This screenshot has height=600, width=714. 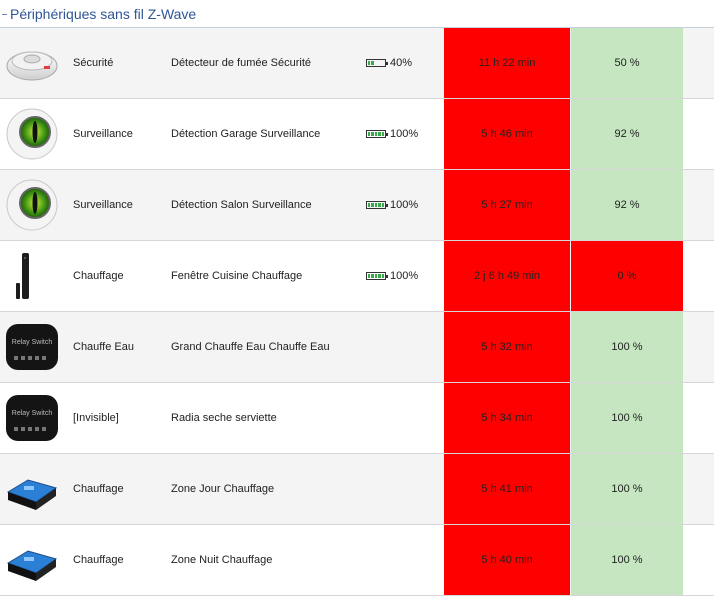 I want to click on device-name: Fenêtre Cuisine Chauffage, so click(x=237, y=276).